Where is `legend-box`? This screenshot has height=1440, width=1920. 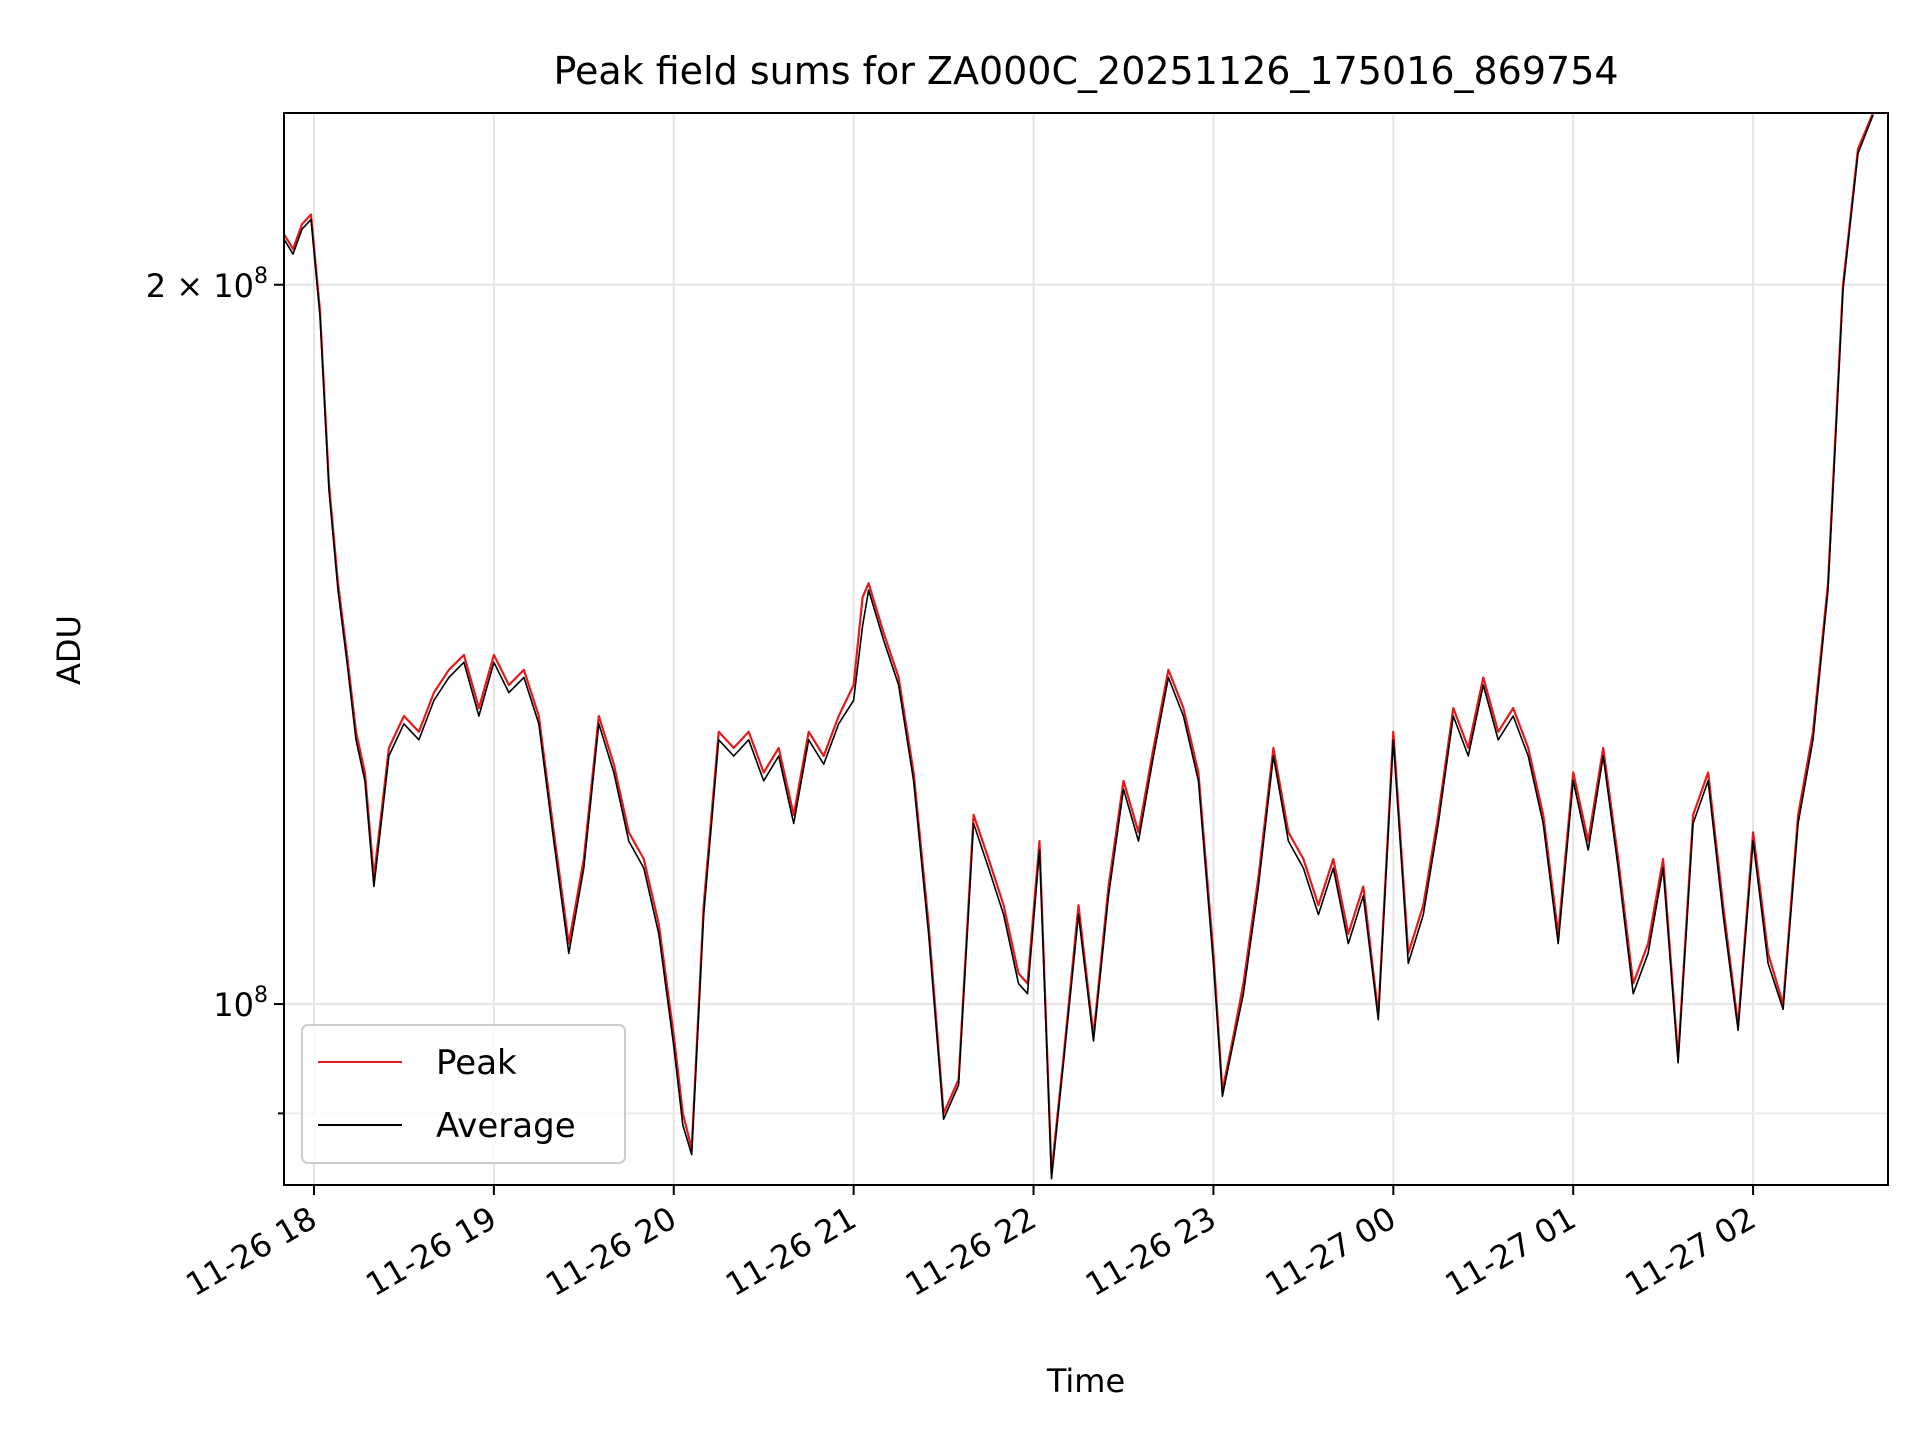 legend-box is located at coordinates (463, 1094).